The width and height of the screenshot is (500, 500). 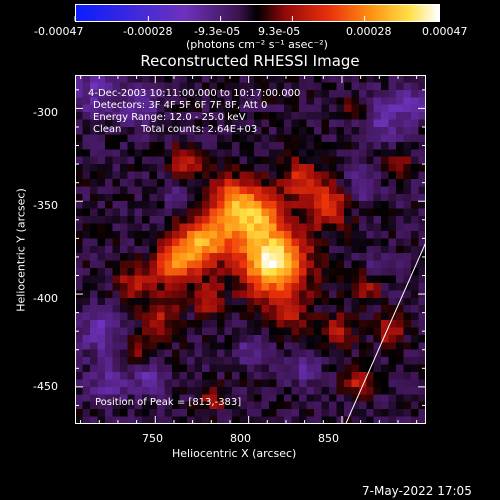 I want to click on y-tick-label-350: -350, so click(x=45, y=205).